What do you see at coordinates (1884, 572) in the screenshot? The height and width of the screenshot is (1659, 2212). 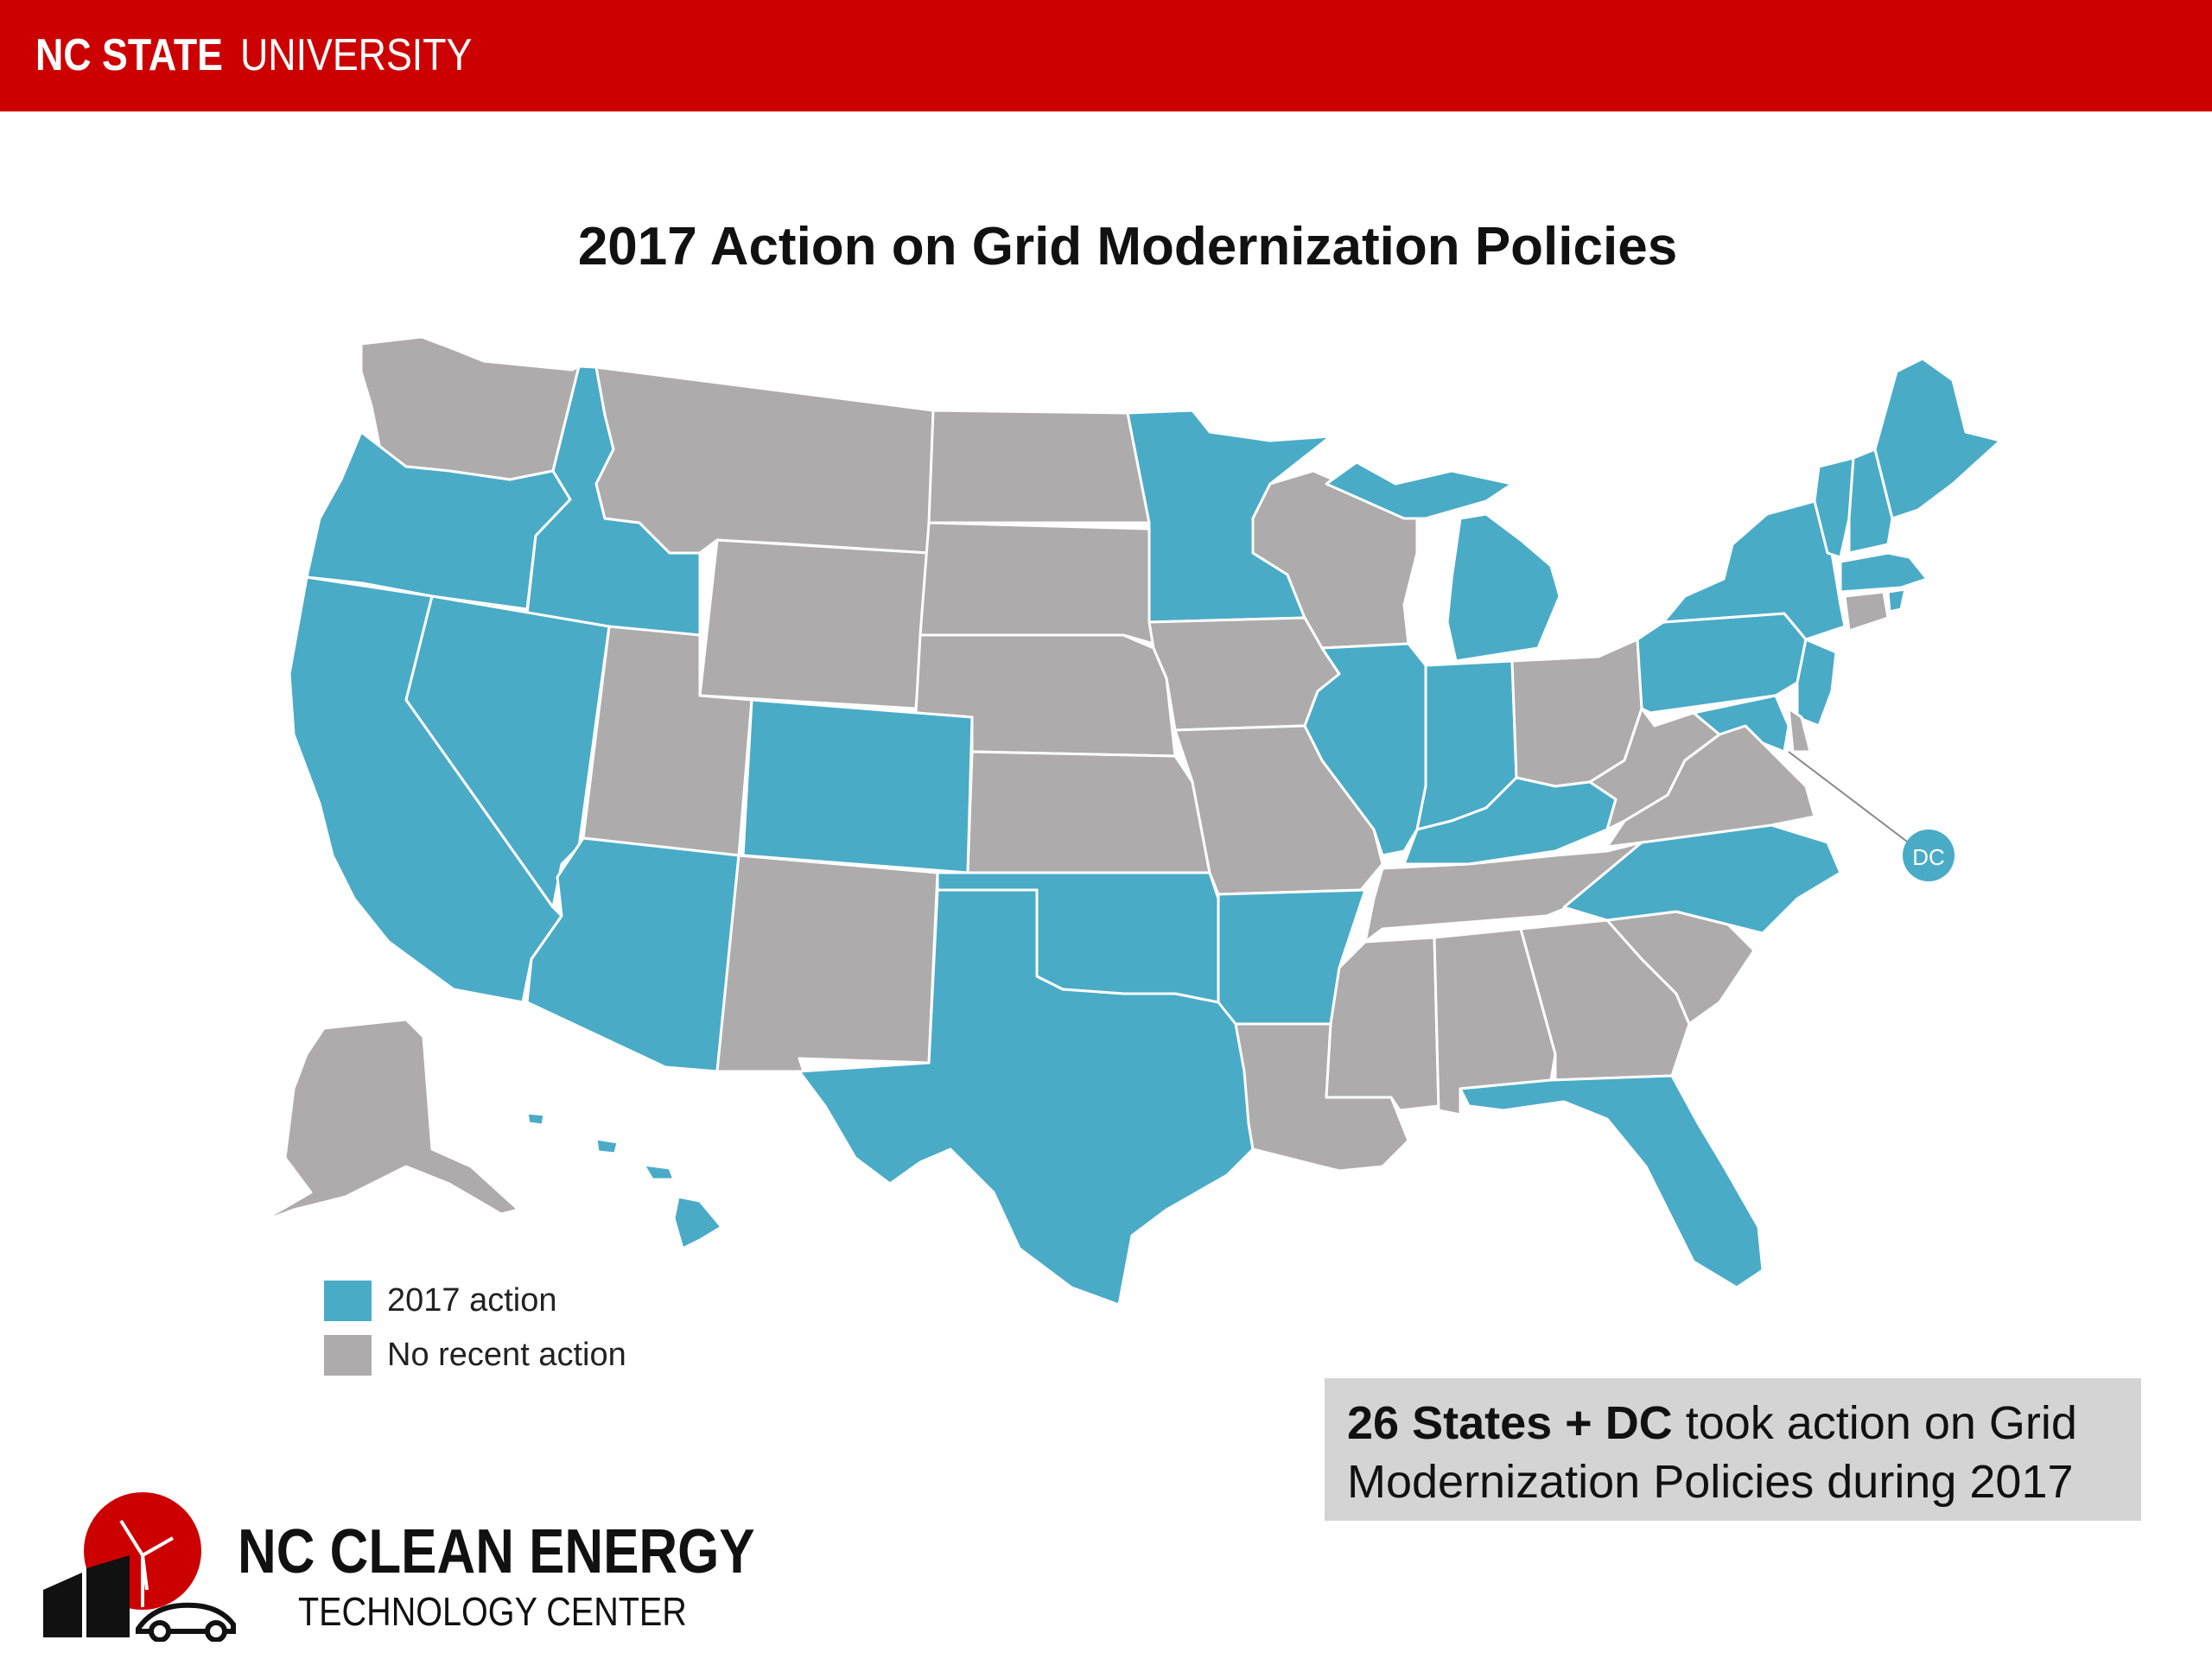 I see `state-massachusetts` at bounding box center [1884, 572].